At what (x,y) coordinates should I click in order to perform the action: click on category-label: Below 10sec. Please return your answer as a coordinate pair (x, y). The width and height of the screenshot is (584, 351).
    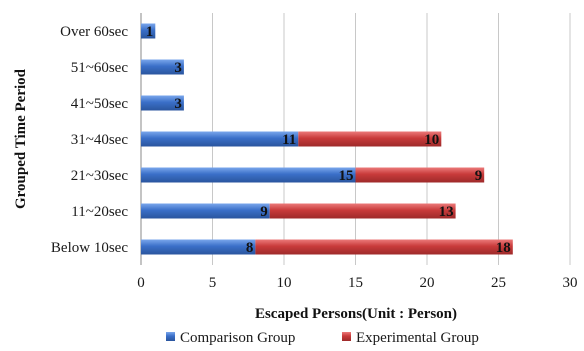
    Looking at the image, I should click on (89, 248).